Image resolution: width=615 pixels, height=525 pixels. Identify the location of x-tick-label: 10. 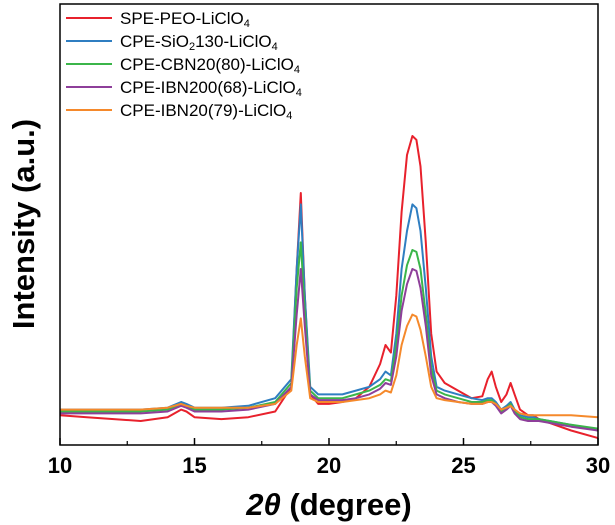
(60, 465).